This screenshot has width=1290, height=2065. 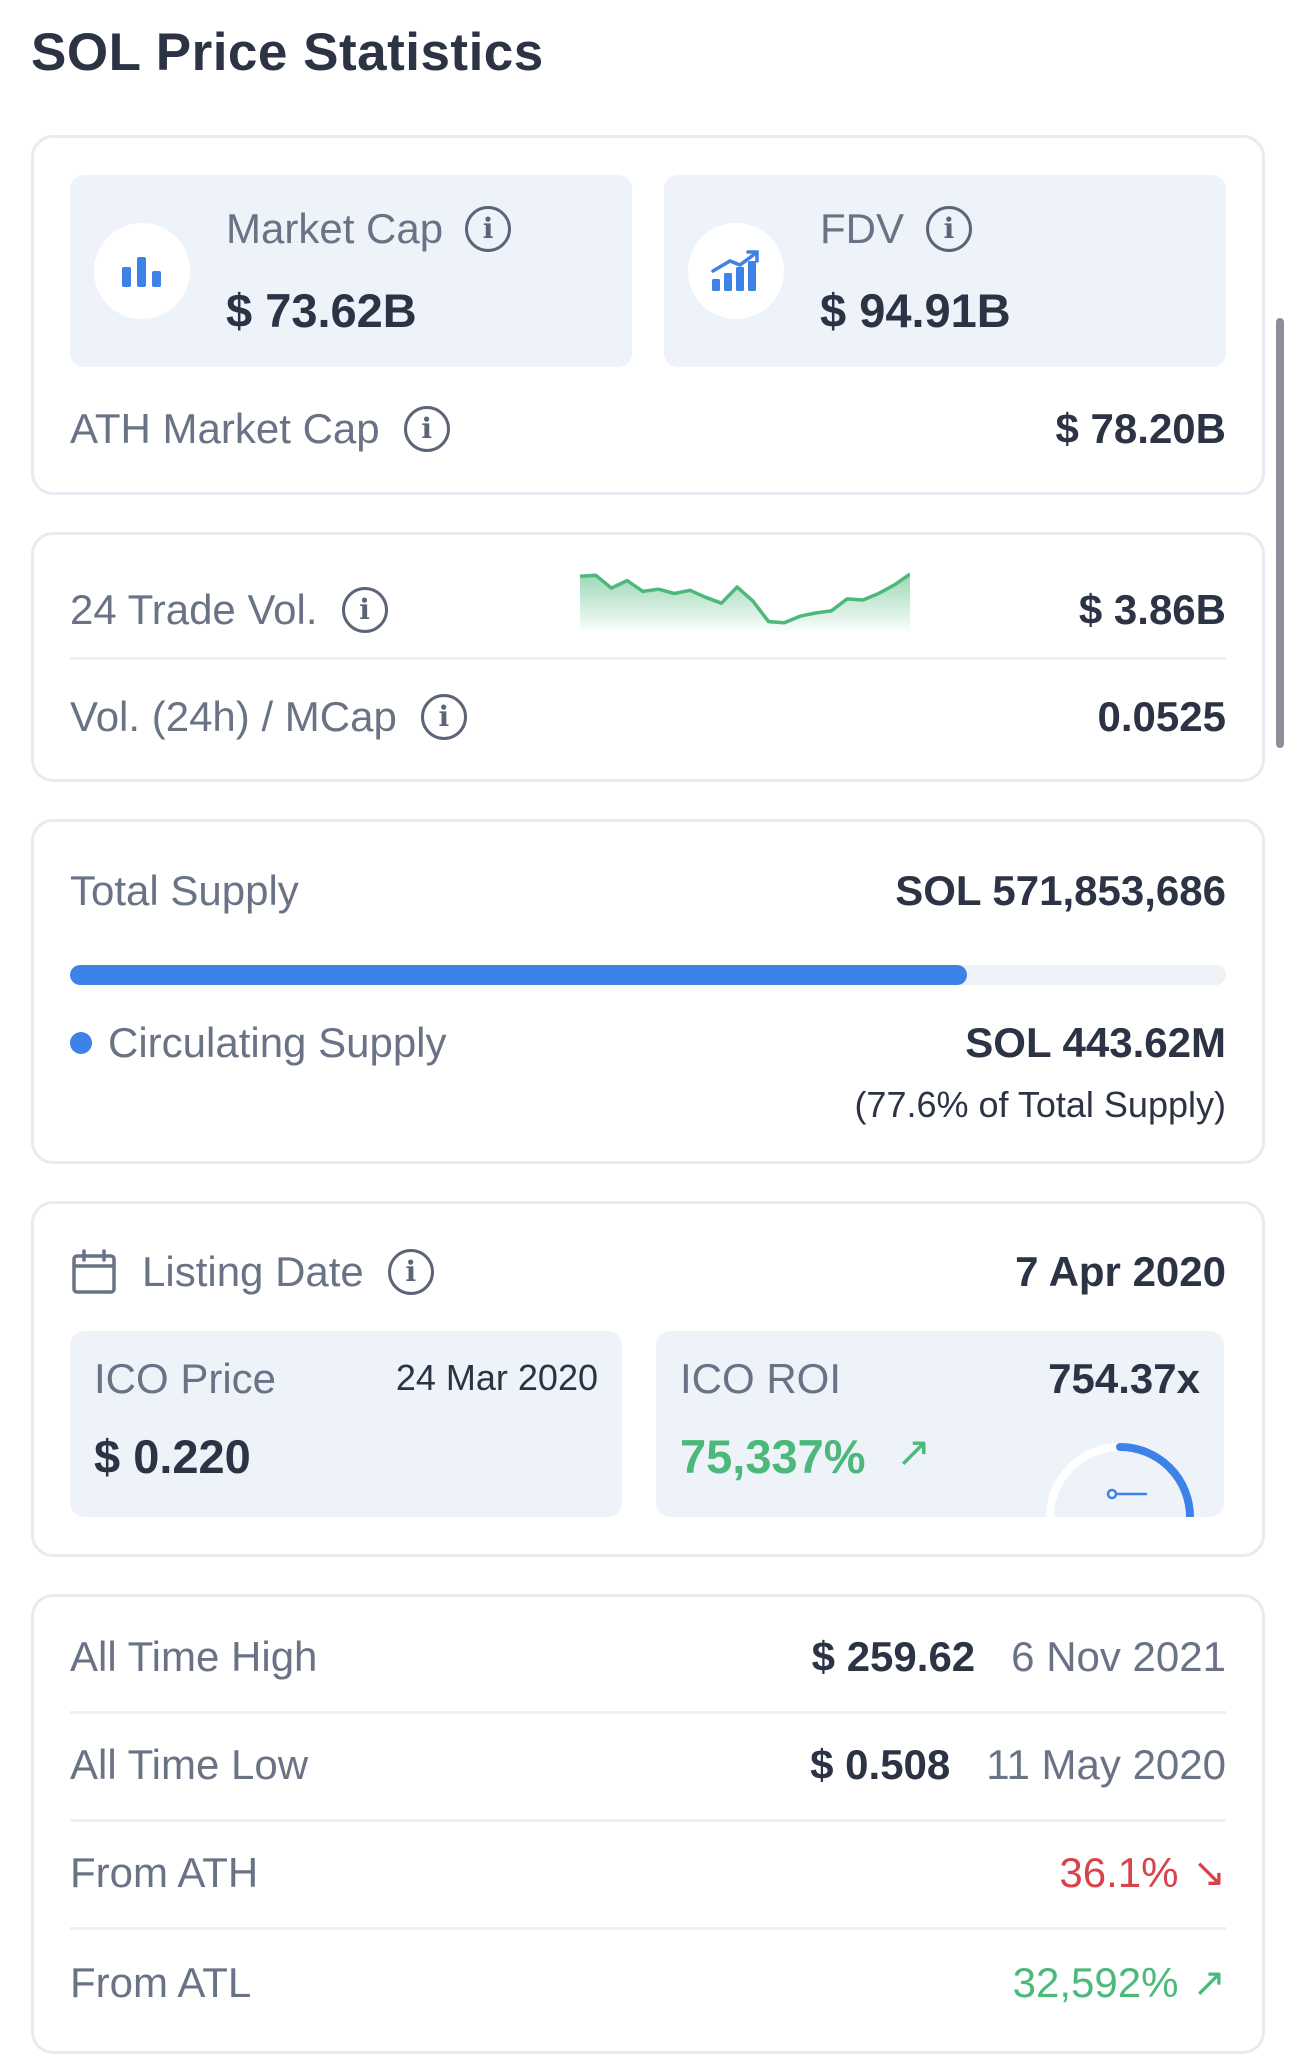 I want to click on ath-date: 6 Nov 2021, so click(x=1118, y=1656).